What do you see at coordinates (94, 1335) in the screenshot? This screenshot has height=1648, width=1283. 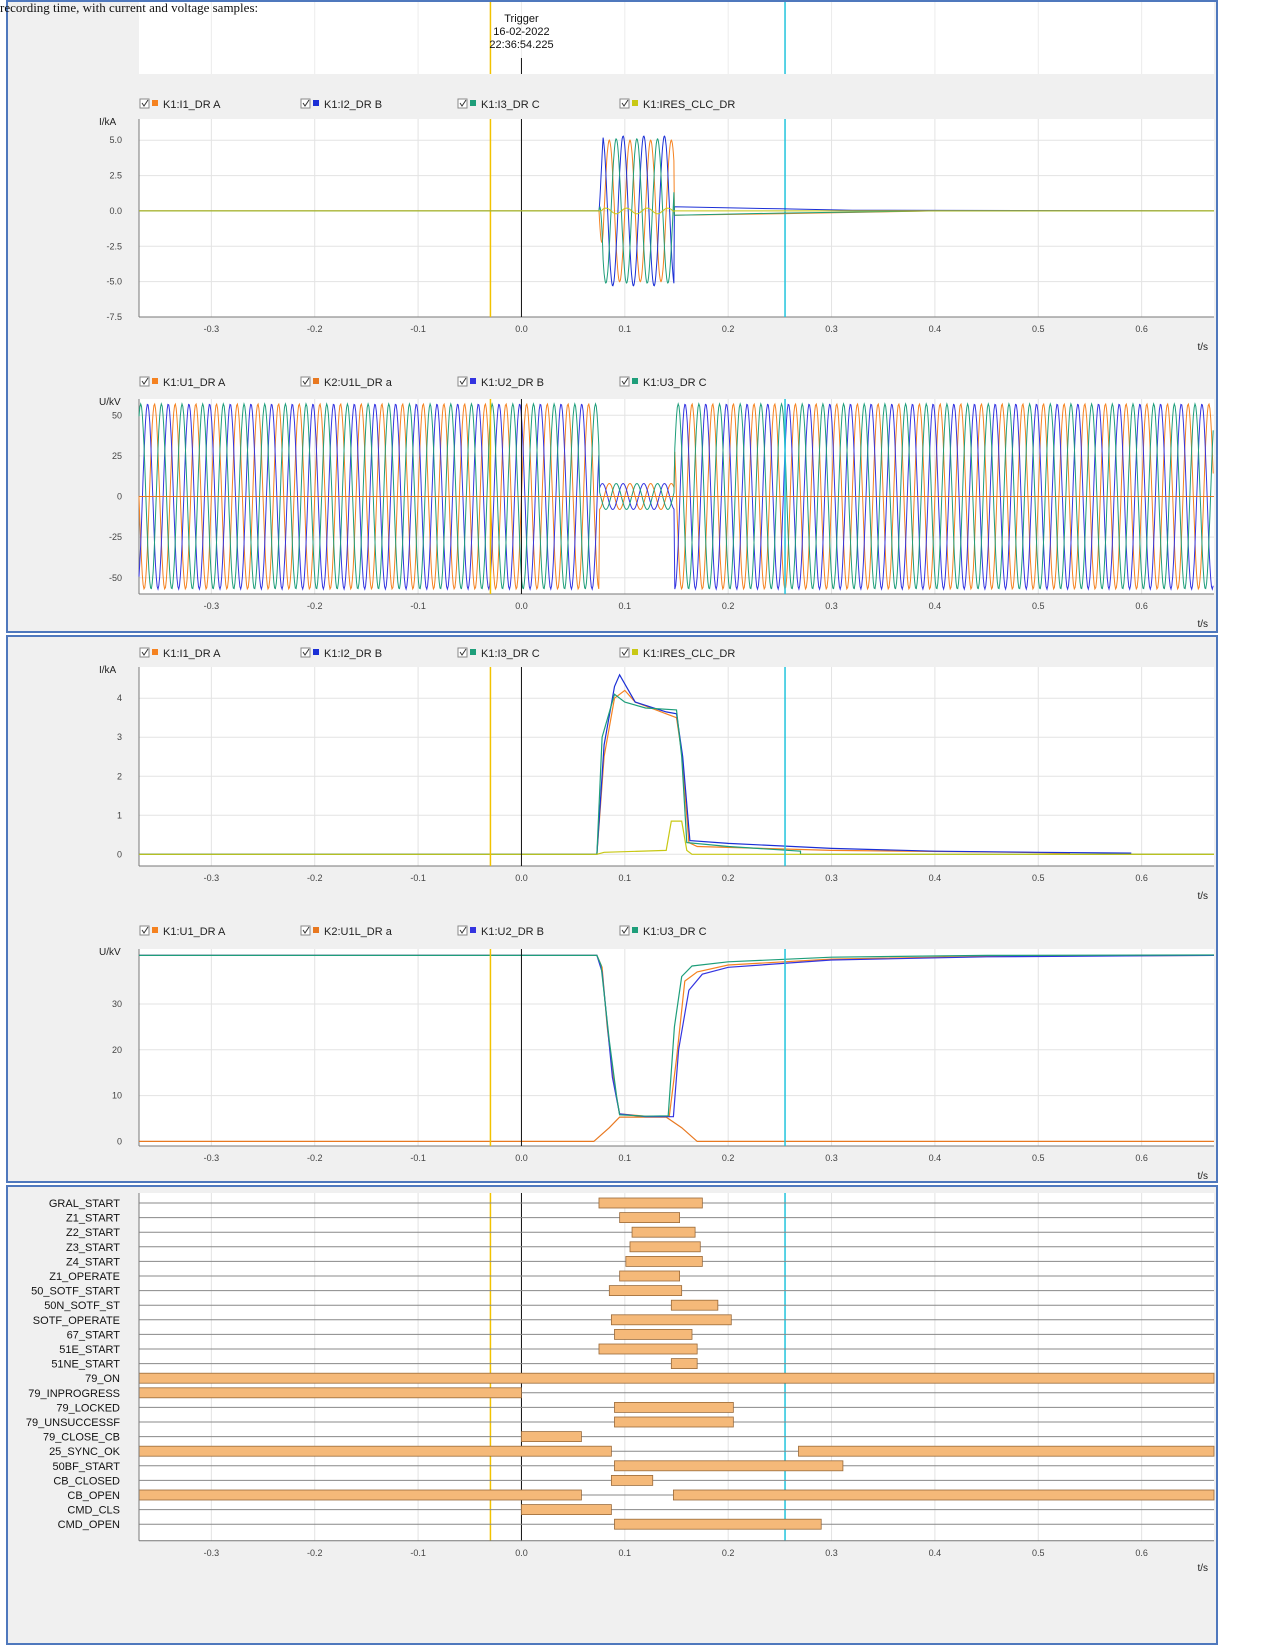 I see `channel-label: 67_START` at bounding box center [94, 1335].